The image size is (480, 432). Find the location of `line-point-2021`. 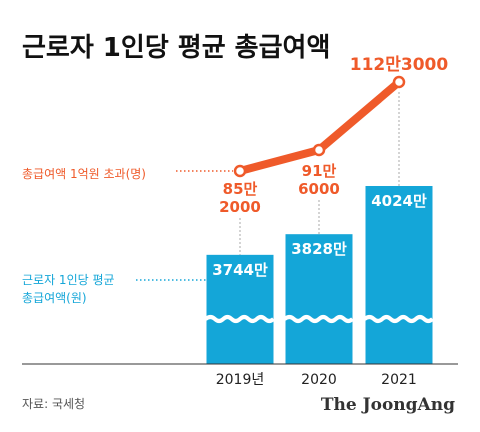

line-point-2021 is located at coordinates (399, 82).